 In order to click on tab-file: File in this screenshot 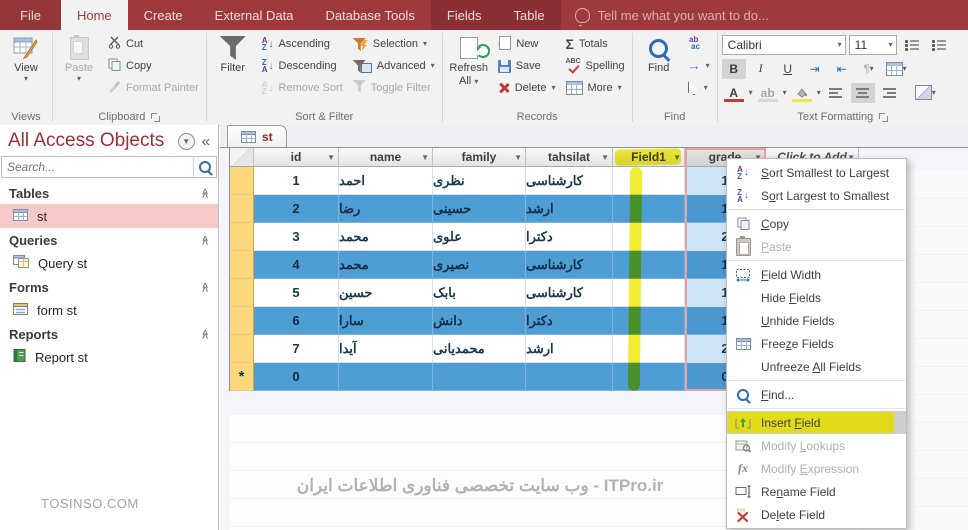, I will do `click(30, 15)`.